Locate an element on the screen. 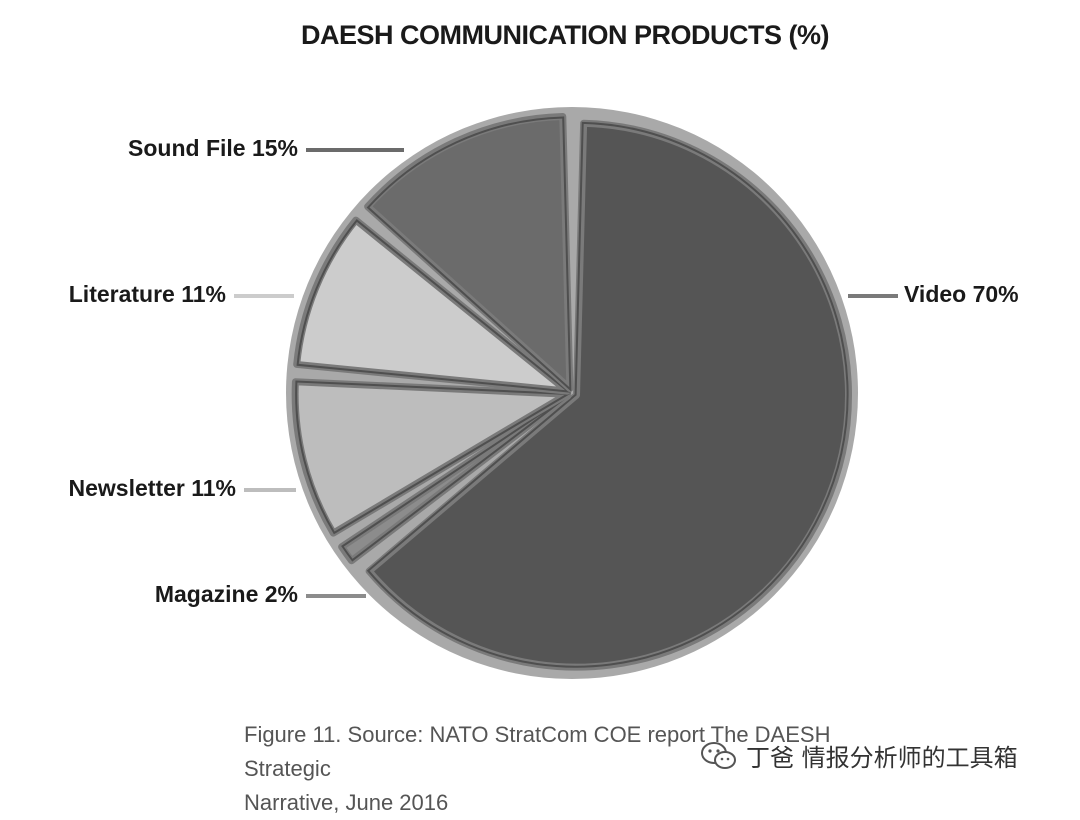 Image resolution: width=1080 pixels, height=820 pixels. watermark: 丁爸 情报分析师的工具箱 is located at coordinates (859, 755).